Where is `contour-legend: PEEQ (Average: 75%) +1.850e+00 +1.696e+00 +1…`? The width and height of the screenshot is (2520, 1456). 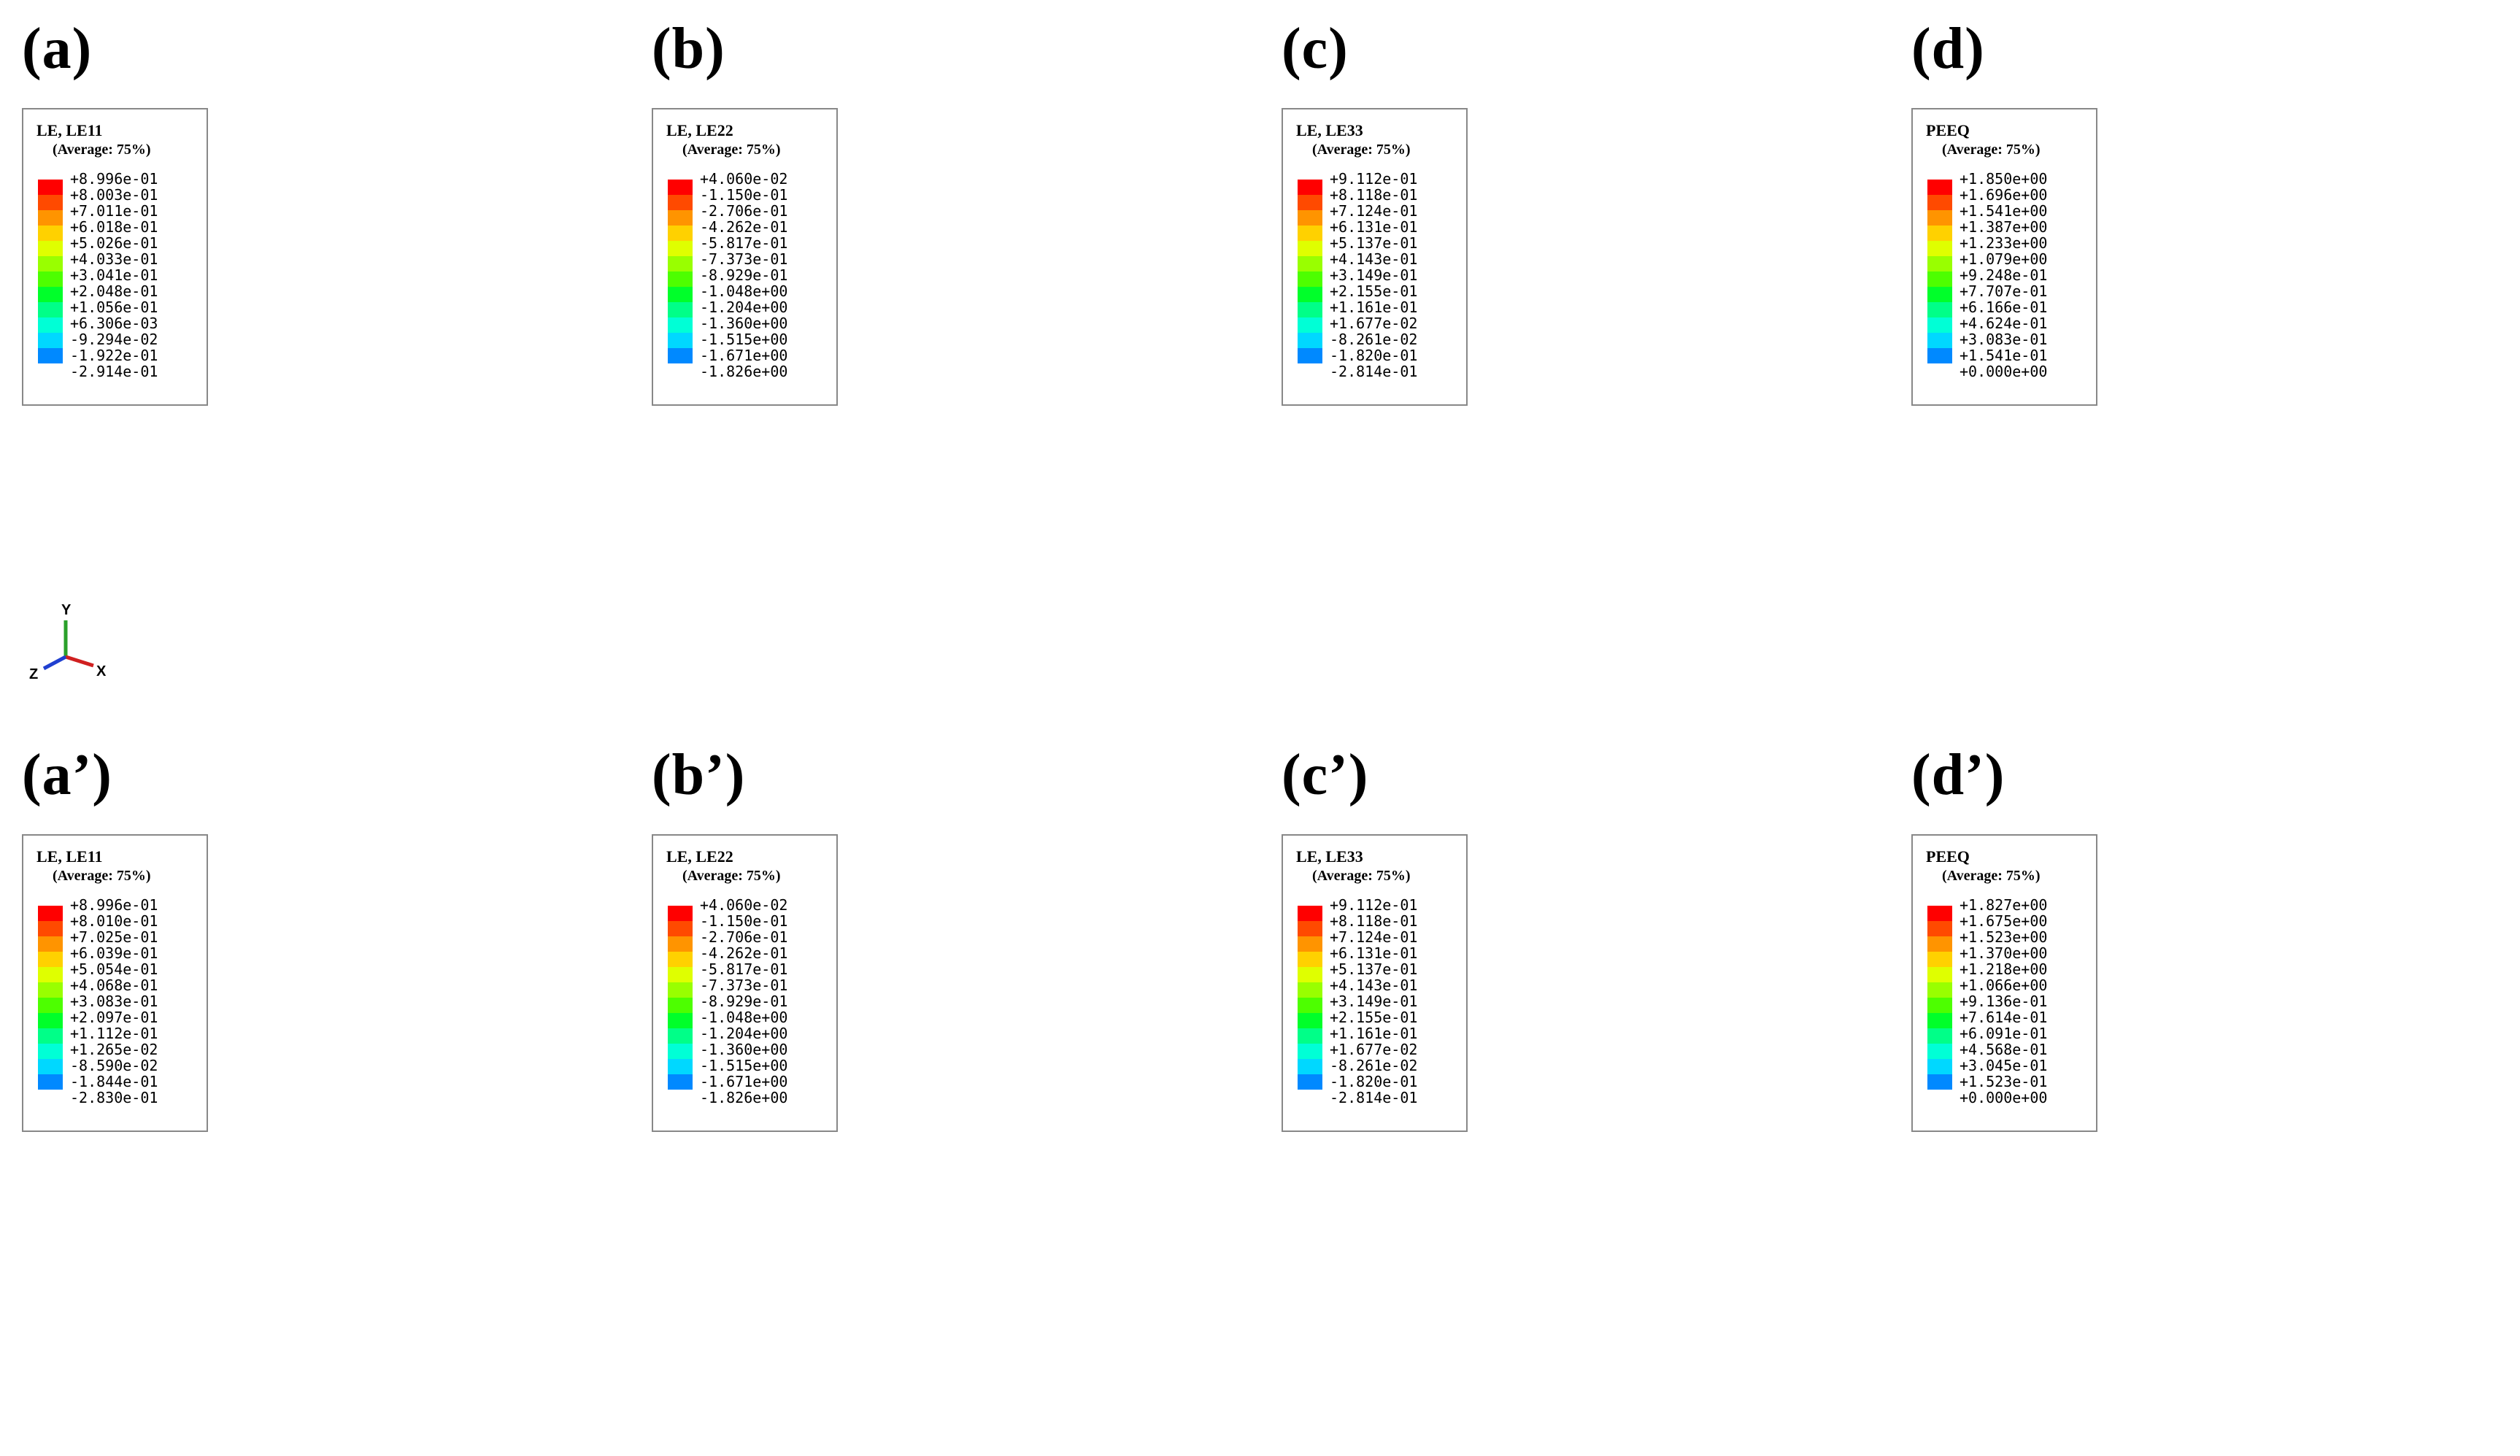
contour-legend: PEEQ (Average: 75%) +1.850e+00 +1.696e+00 +1… is located at coordinates (2004, 257).